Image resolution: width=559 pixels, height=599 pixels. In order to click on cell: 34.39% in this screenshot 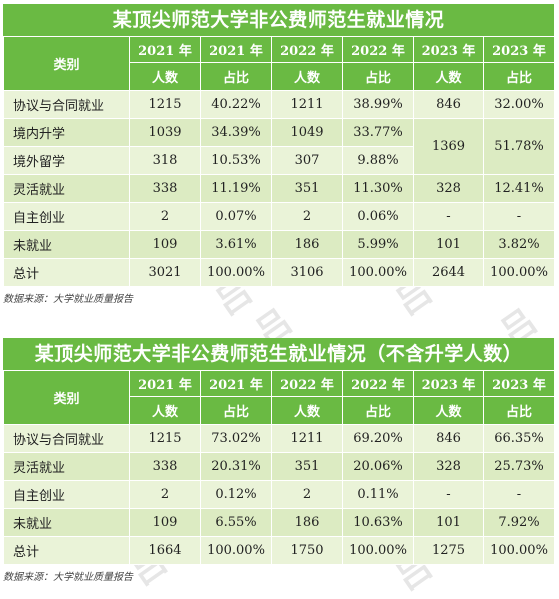, I will do `click(236, 132)`.